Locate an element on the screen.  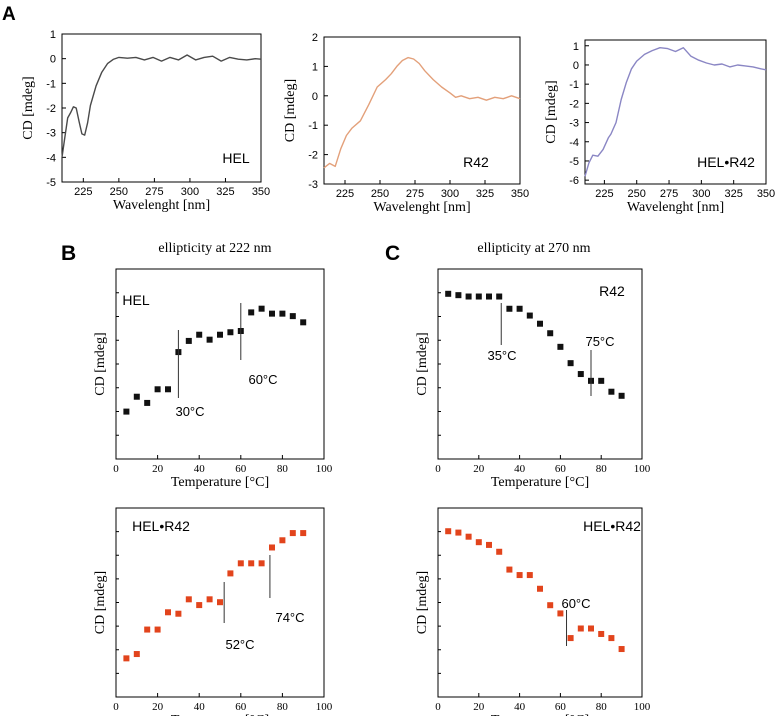
x-tick-label: 100 is located at coordinates (324, 707).